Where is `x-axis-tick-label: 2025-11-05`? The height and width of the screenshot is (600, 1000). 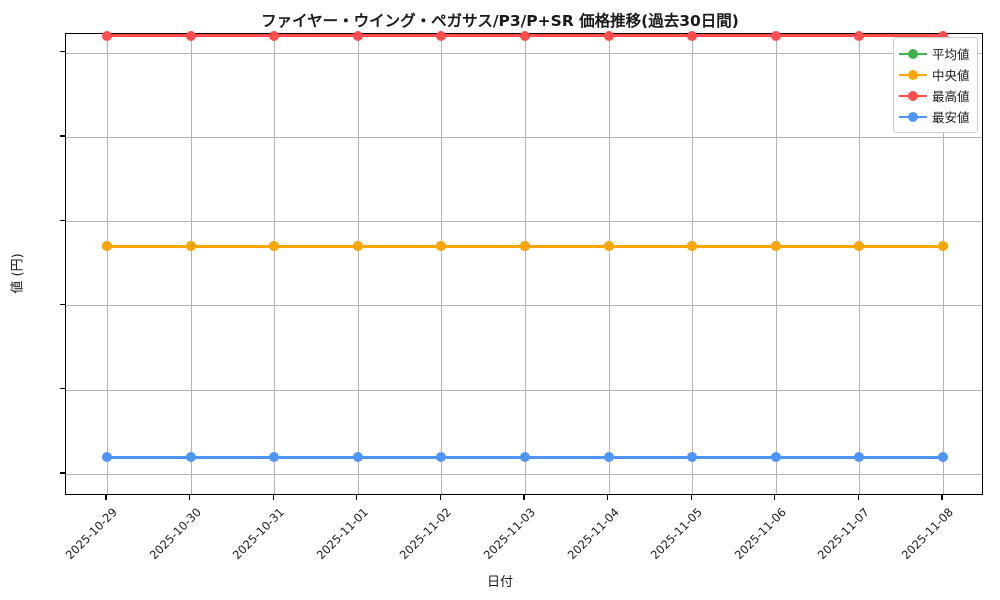
x-axis-tick-label: 2025-11-05 is located at coordinates (676, 534).